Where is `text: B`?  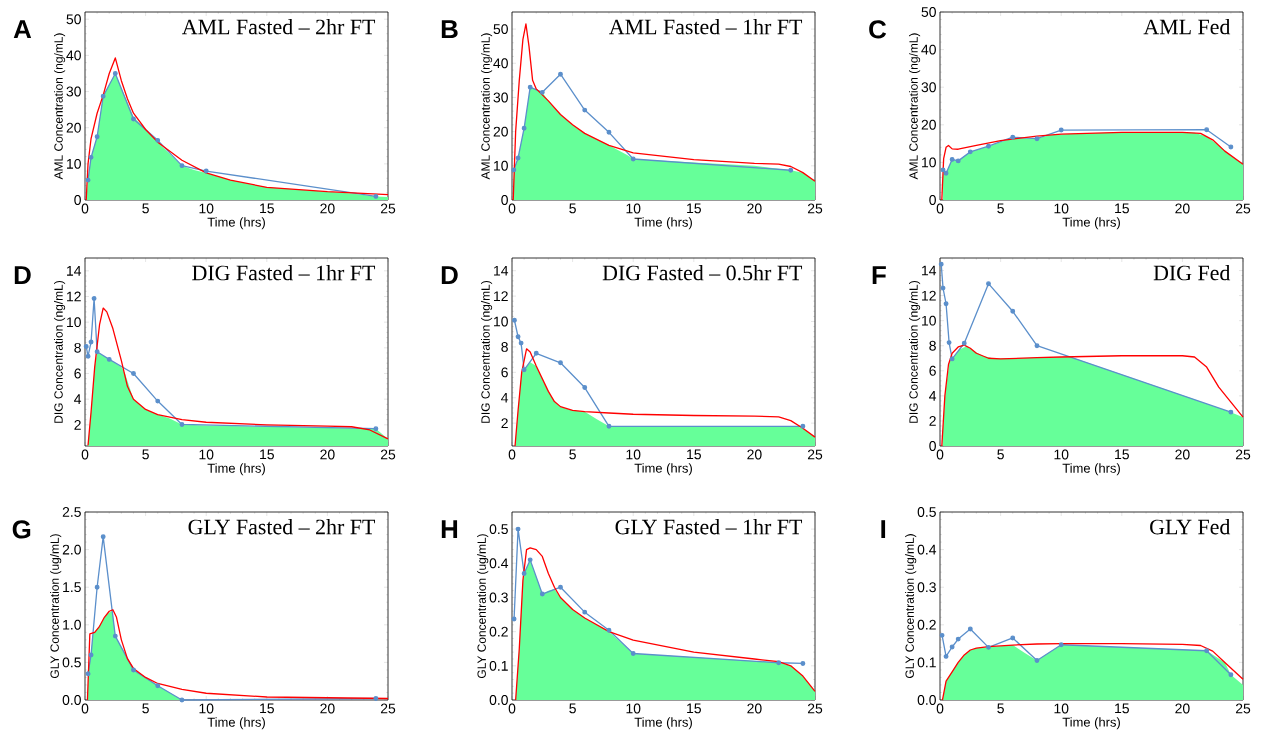
text: B is located at coordinates (449, 29).